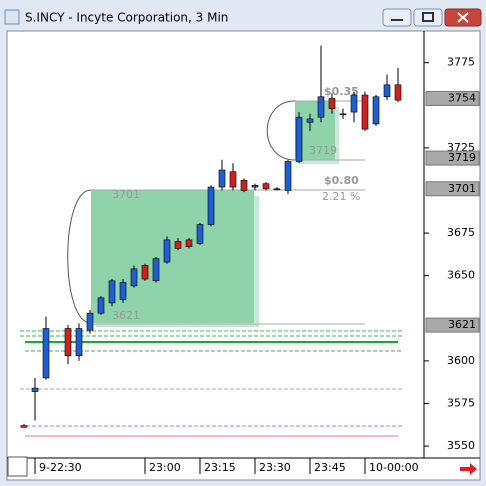  Describe the element at coordinates (341, 91) in the screenshot. I see `annotation: $0.35` at that location.